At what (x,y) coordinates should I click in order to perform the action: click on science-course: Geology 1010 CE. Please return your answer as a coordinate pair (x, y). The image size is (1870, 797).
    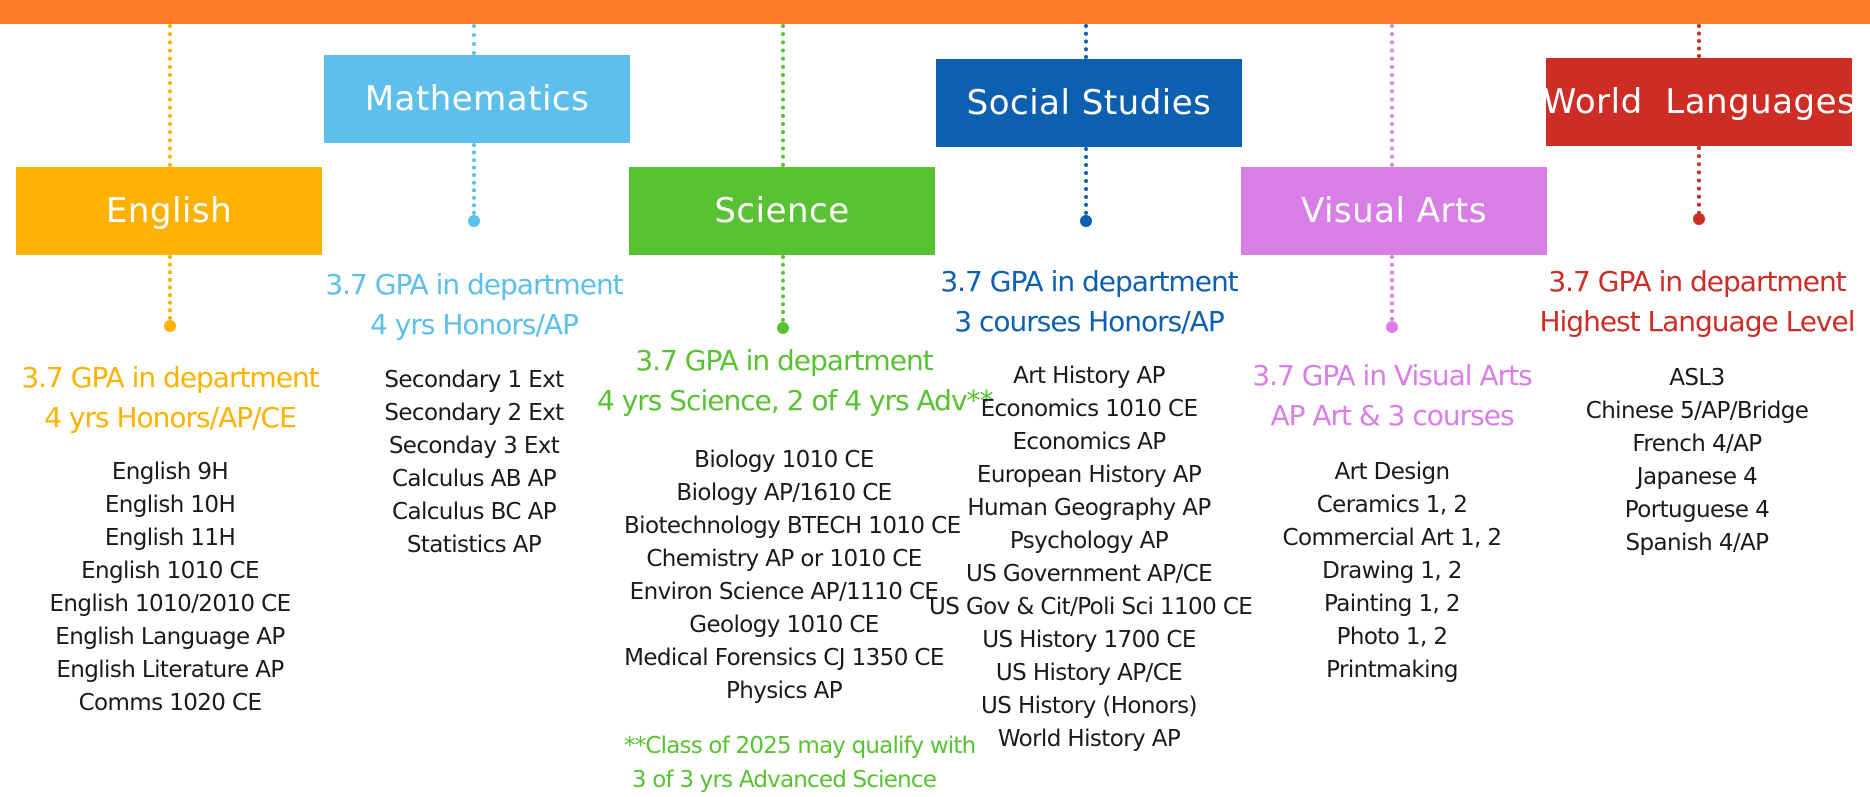
    Looking at the image, I should click on (784, 625).